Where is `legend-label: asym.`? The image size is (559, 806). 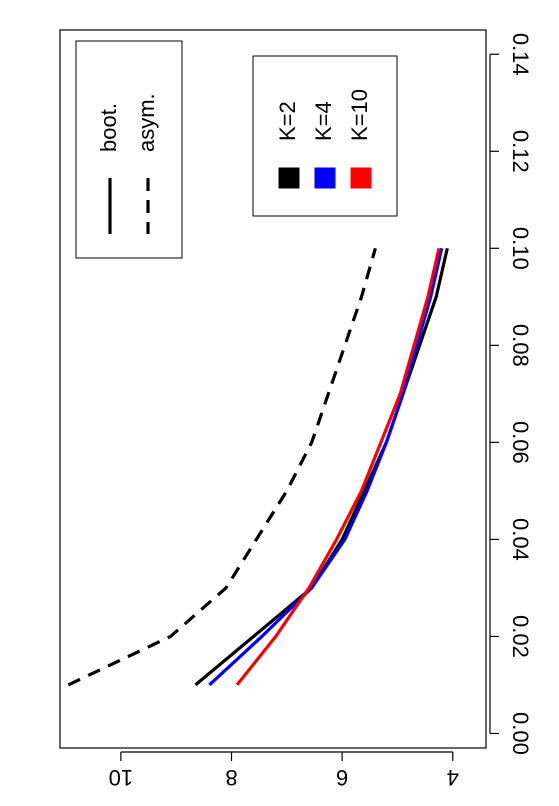 legend-label: asym. is located at coordinates (146, 122).